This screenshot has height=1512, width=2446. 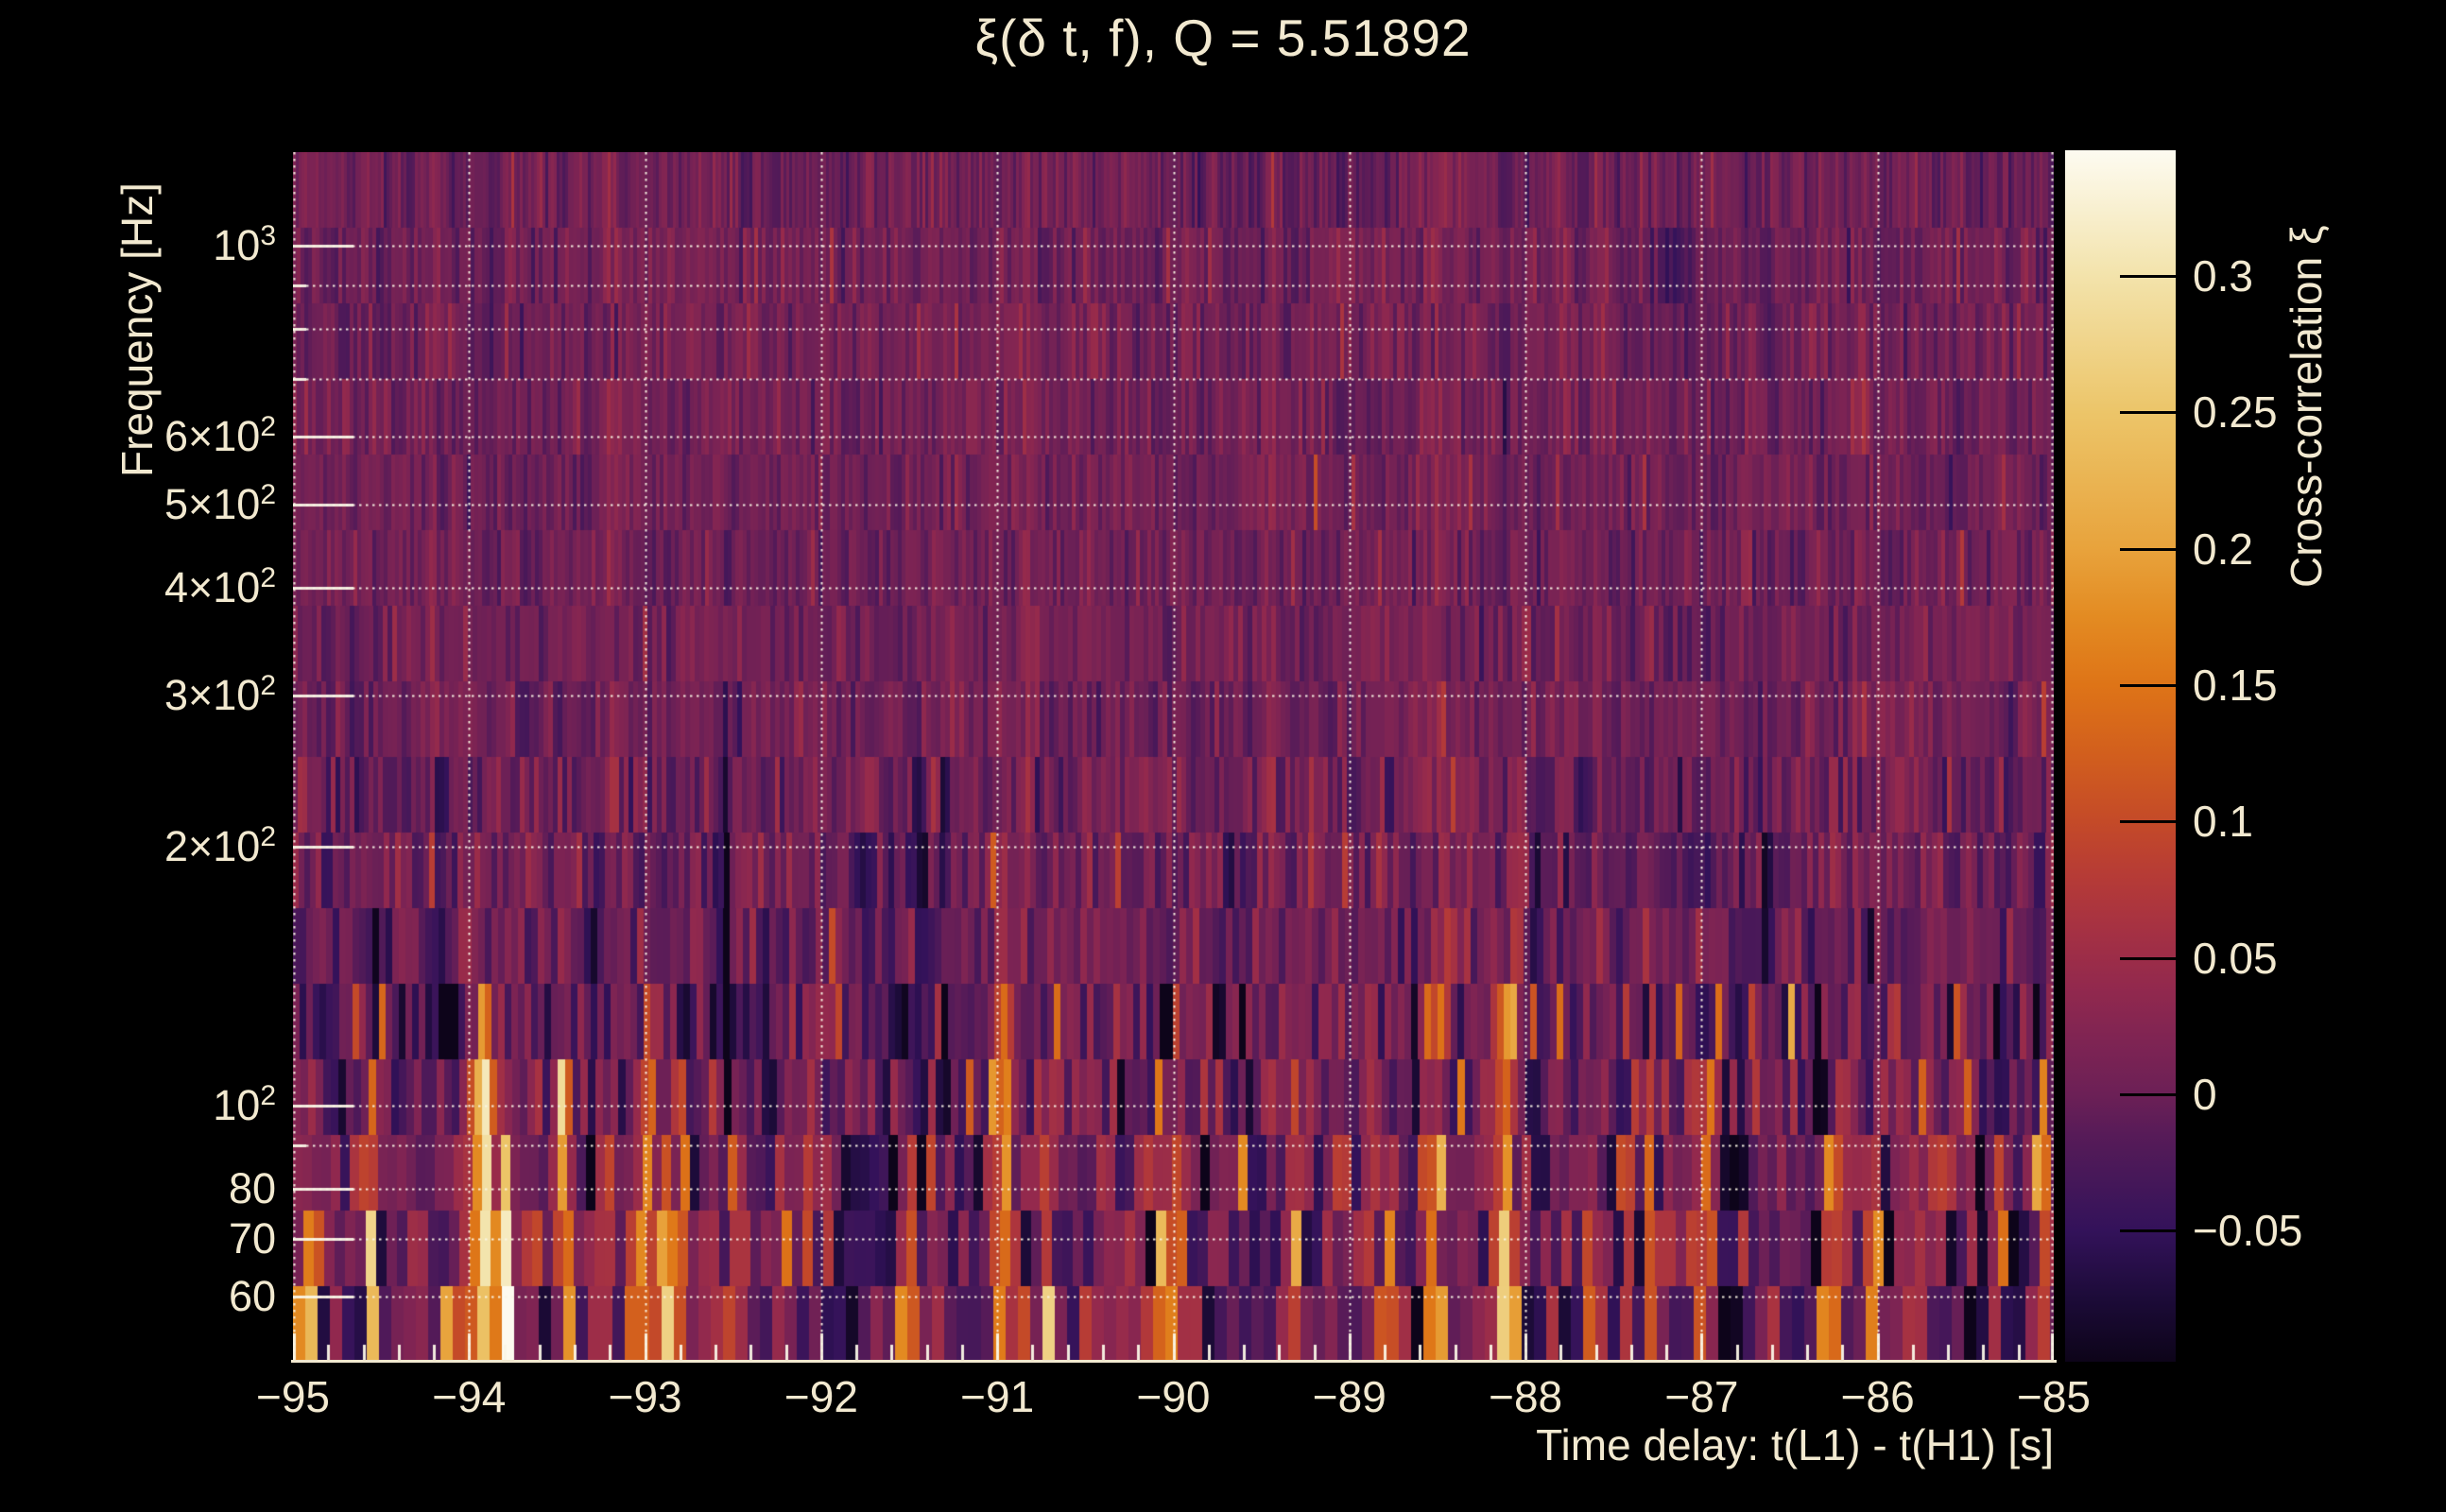 I want to click on colorbar-tick-label: 0.3, so click(x=2223, y=275).